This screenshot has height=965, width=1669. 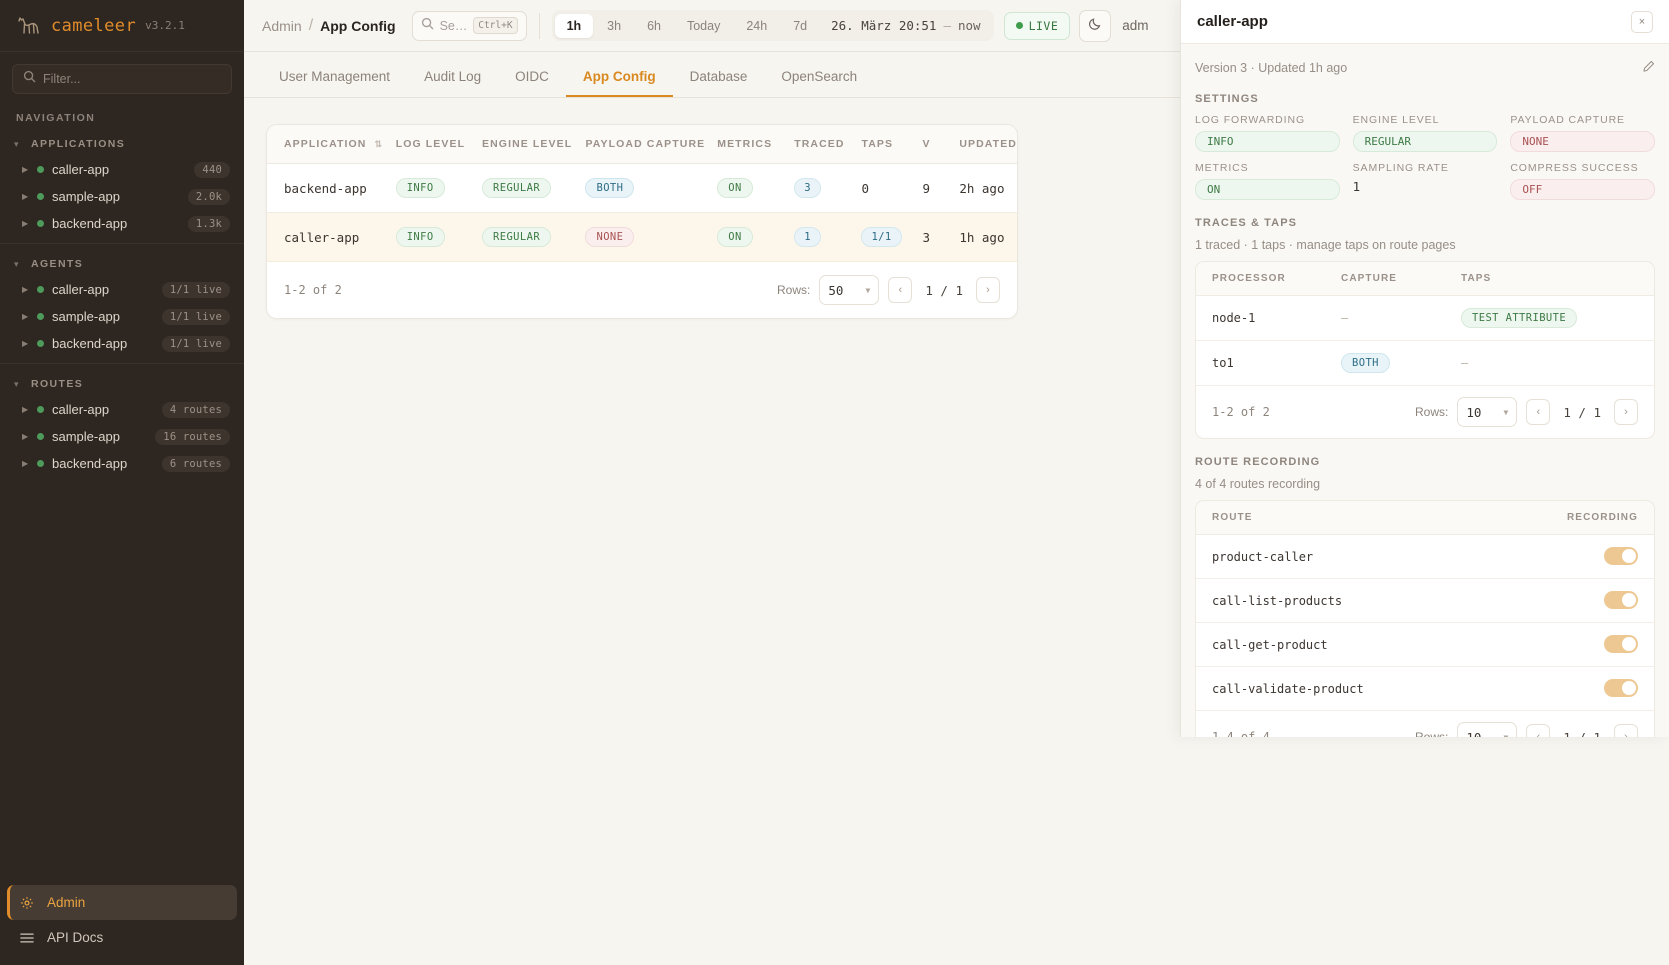 What do you see at coordinates (122, 463) in the screenshot?
I see `sidebar-item-routes-backend-app: ▶ backend-app 6 routes` at bounding box center [122, 463].